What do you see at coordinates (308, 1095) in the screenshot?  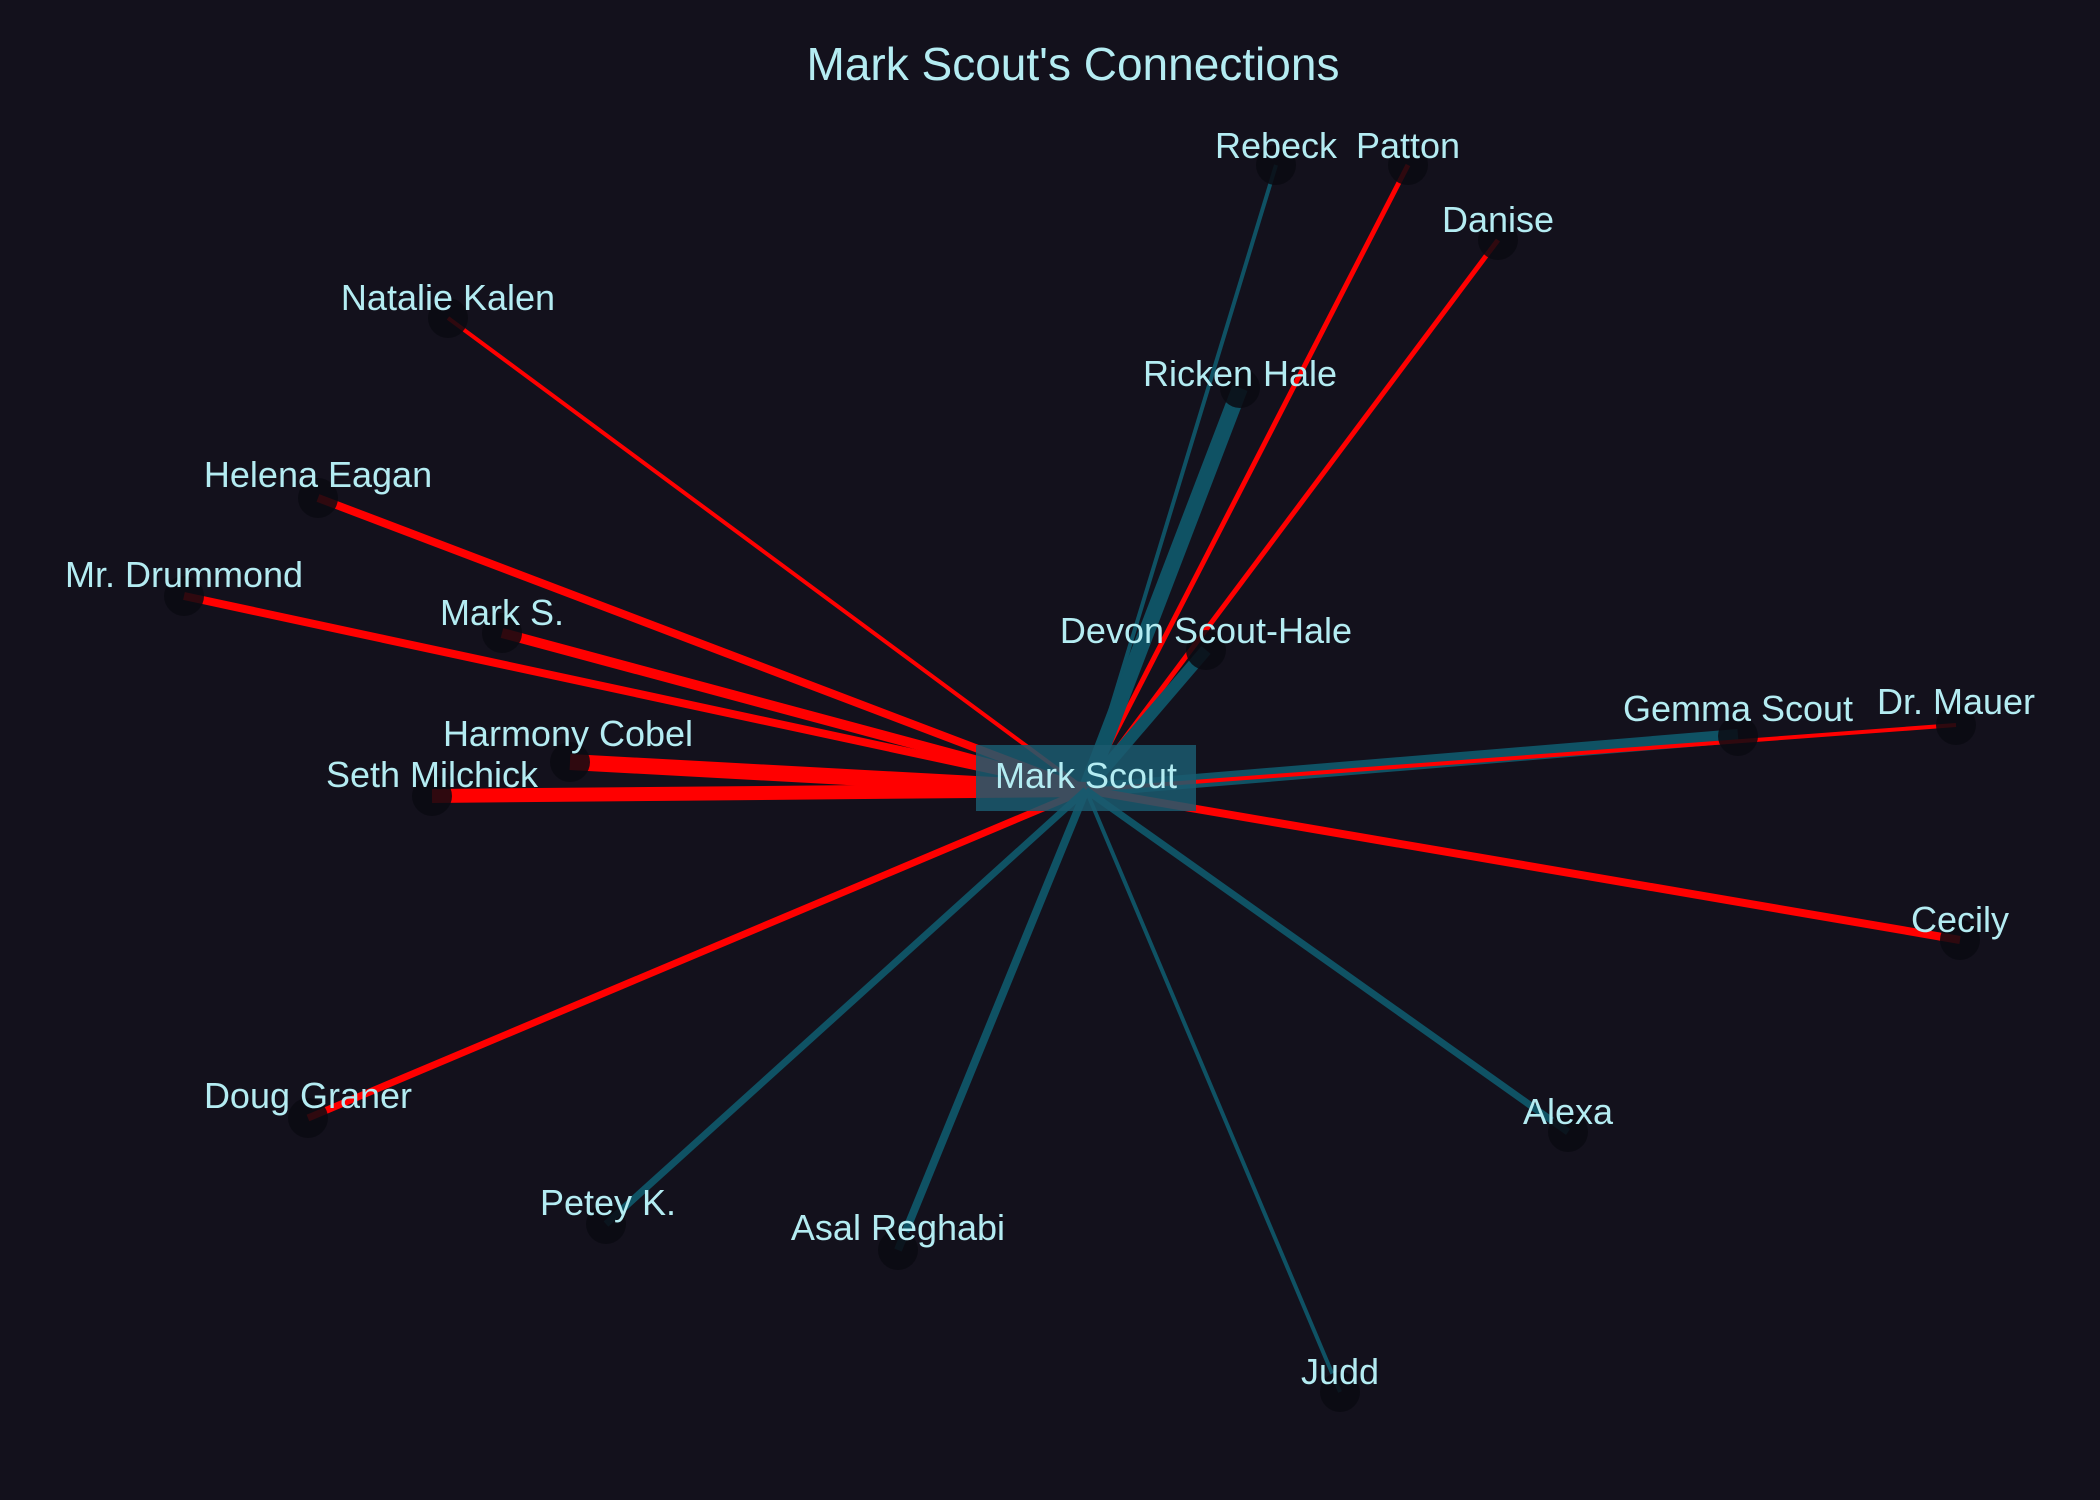 I see `node-label-doug-graner: Doug Graner` at bounding box center [308, 1095].